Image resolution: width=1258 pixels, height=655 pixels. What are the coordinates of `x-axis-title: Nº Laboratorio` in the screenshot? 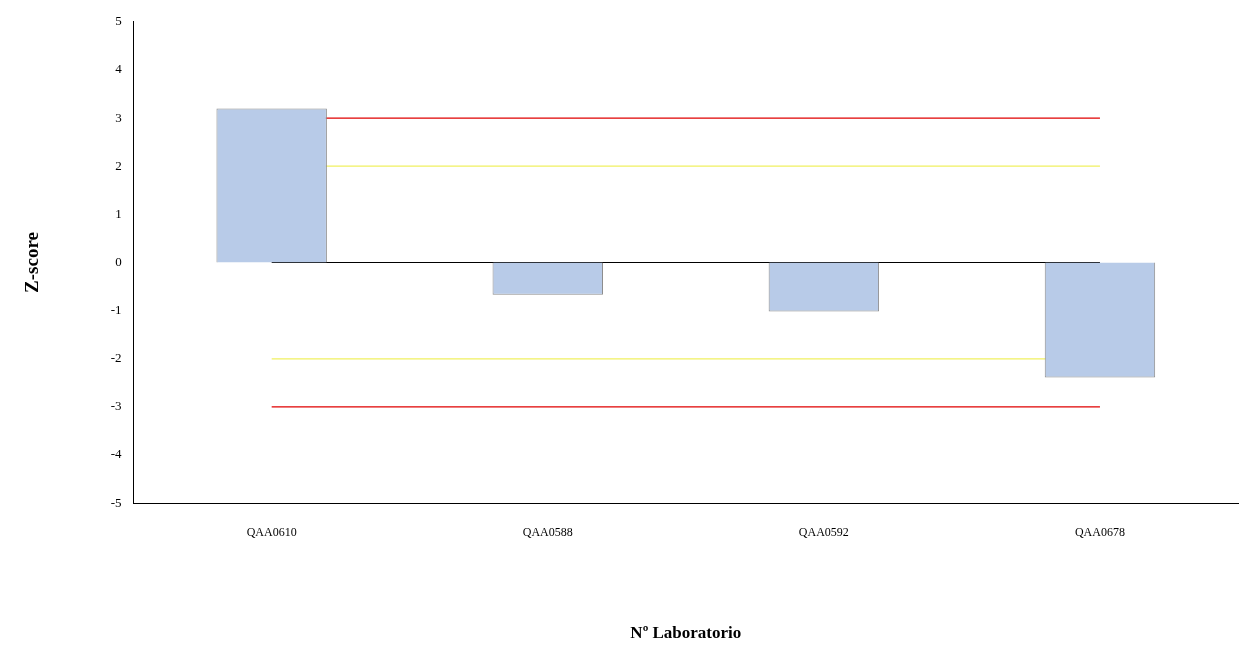 It's located at (686, 633).